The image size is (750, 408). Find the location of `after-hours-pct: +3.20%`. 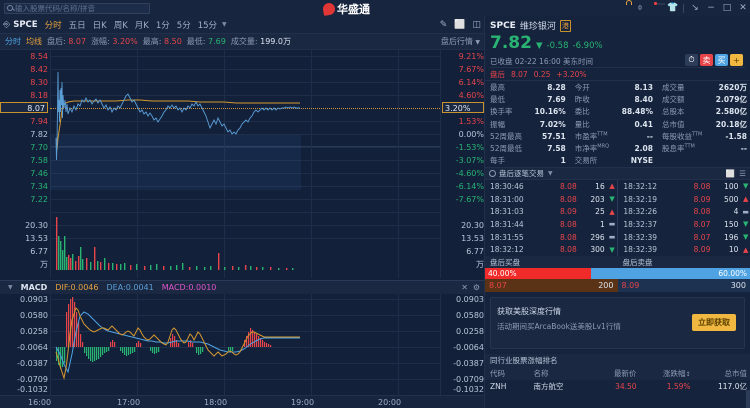

after-hours-pct: +3.20% is located at coordinates (571, 74).